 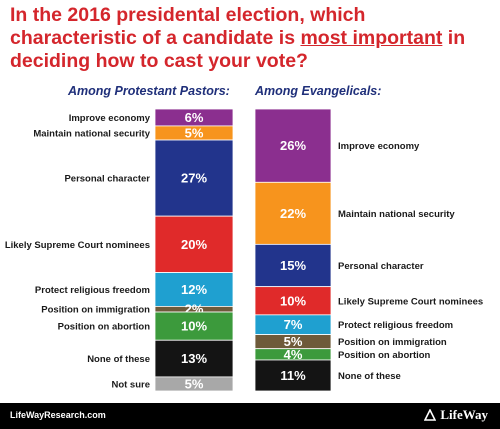 I want to click on pastors-value-label: 6%, so click(x=194, y=117).